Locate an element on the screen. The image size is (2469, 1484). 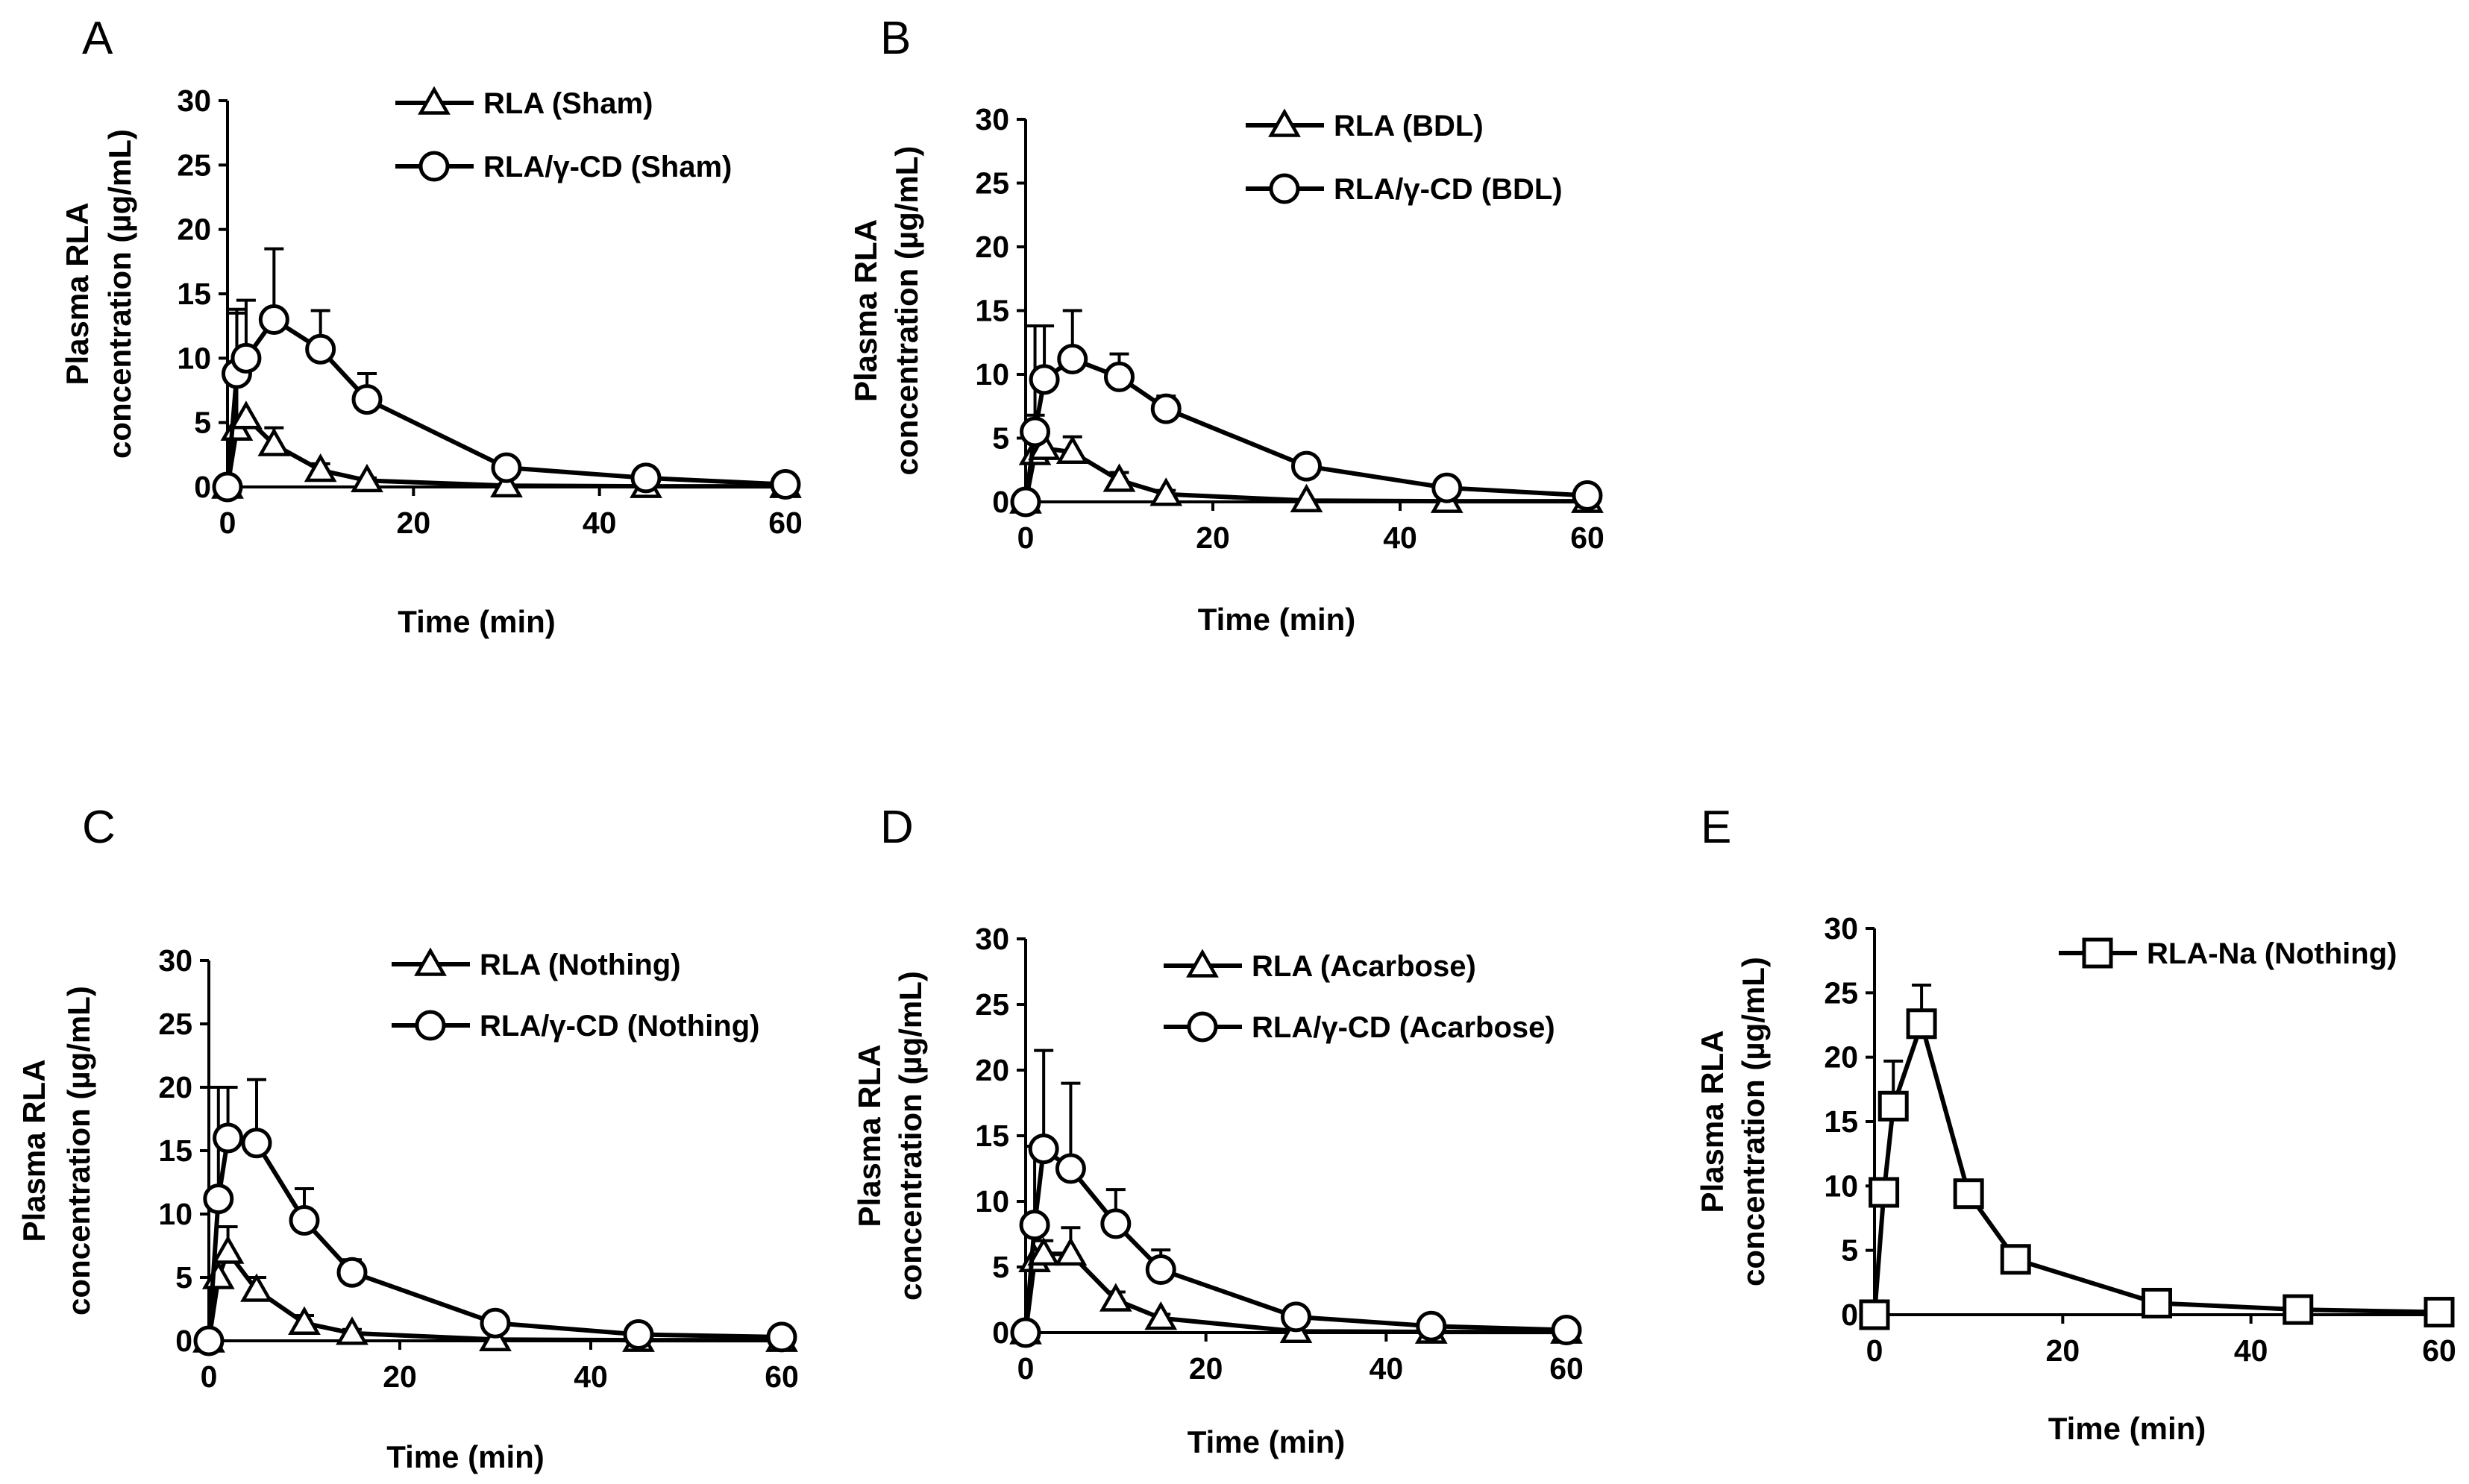
legend-marker-b-triangle is located at coordinates (1284, 123).